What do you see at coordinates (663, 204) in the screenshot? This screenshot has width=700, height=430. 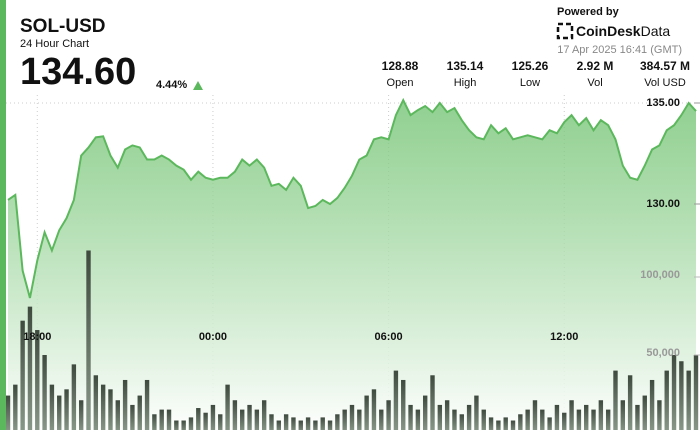 I see `price-tick-label: 130.00` at bounding box center [663, 204].